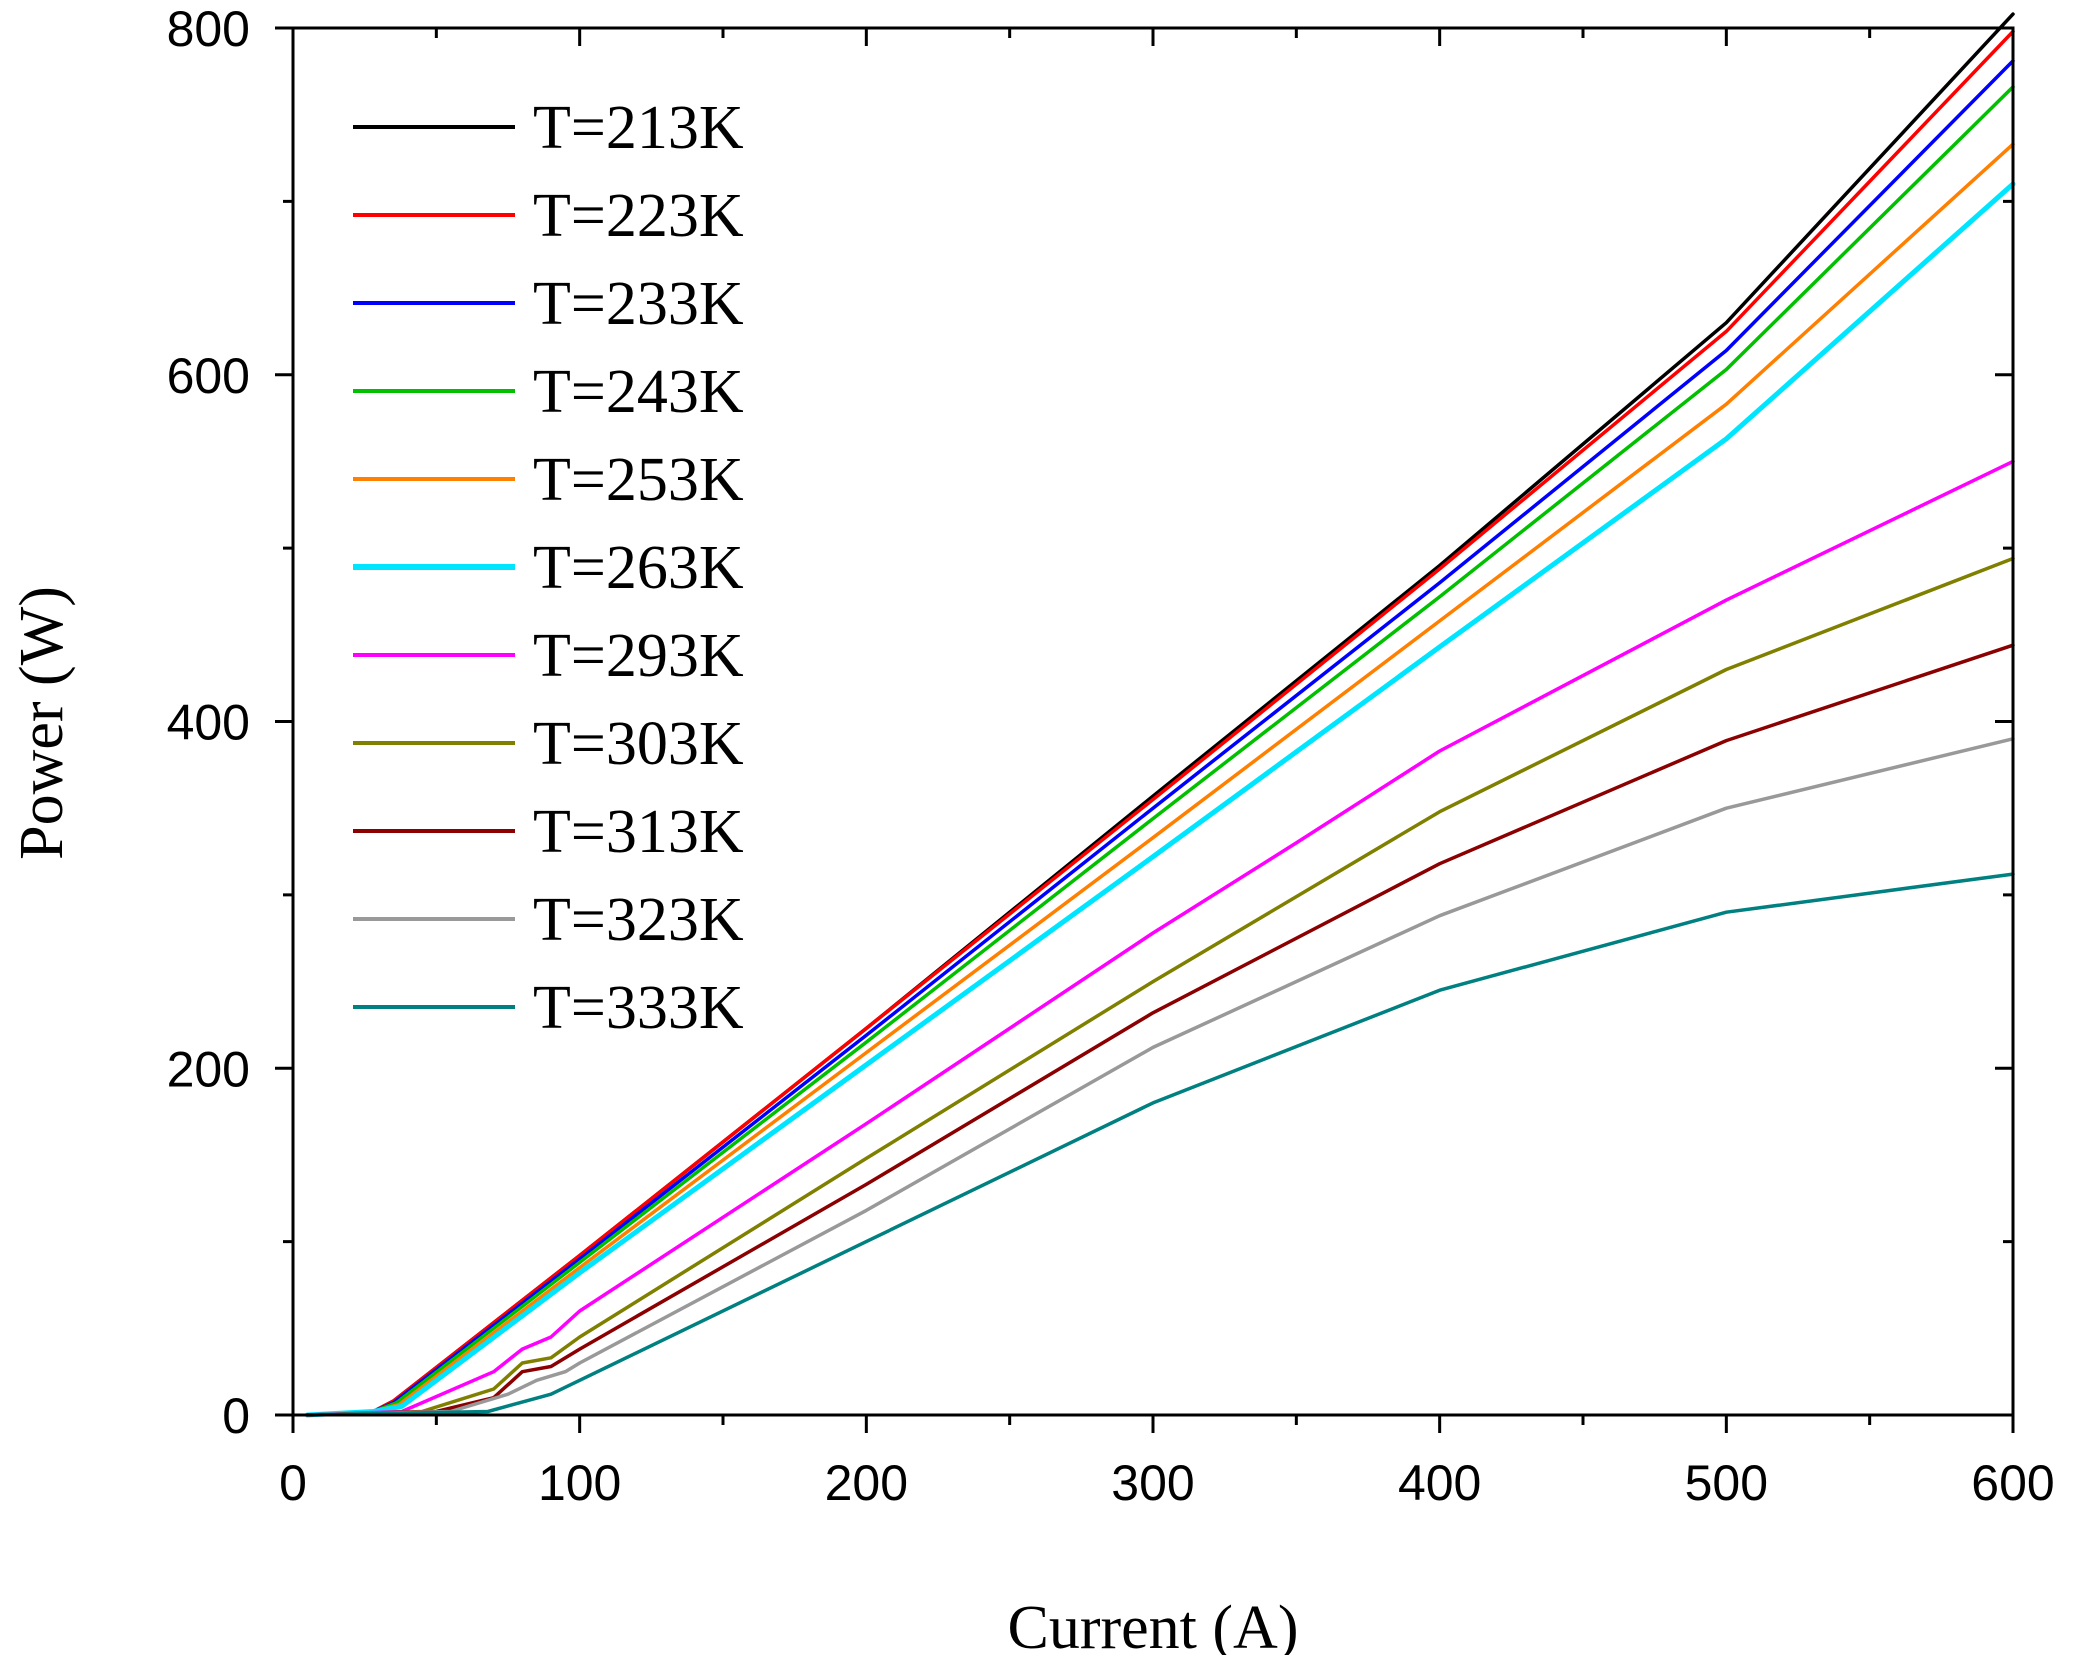 The height and width of the screenshot is (1655, 2080). What do you see at coordinates (638, 832) in the screenshot?
I see `legend-label: T=313K` at bounding box center [638, 832].